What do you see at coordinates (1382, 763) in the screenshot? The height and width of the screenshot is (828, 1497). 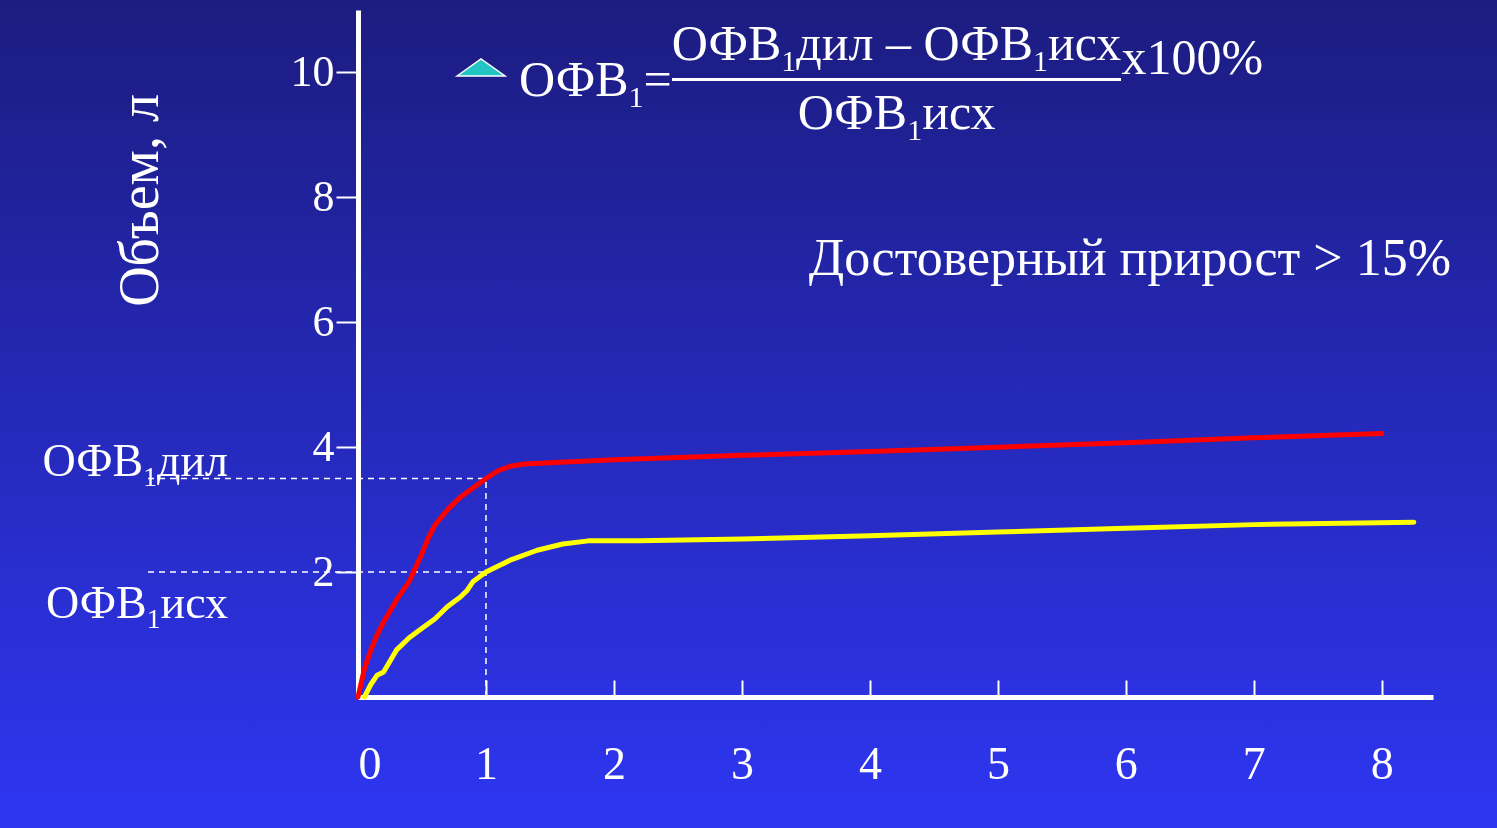 I see `x-tick-label: 8` at bounding box center [1382, 763].